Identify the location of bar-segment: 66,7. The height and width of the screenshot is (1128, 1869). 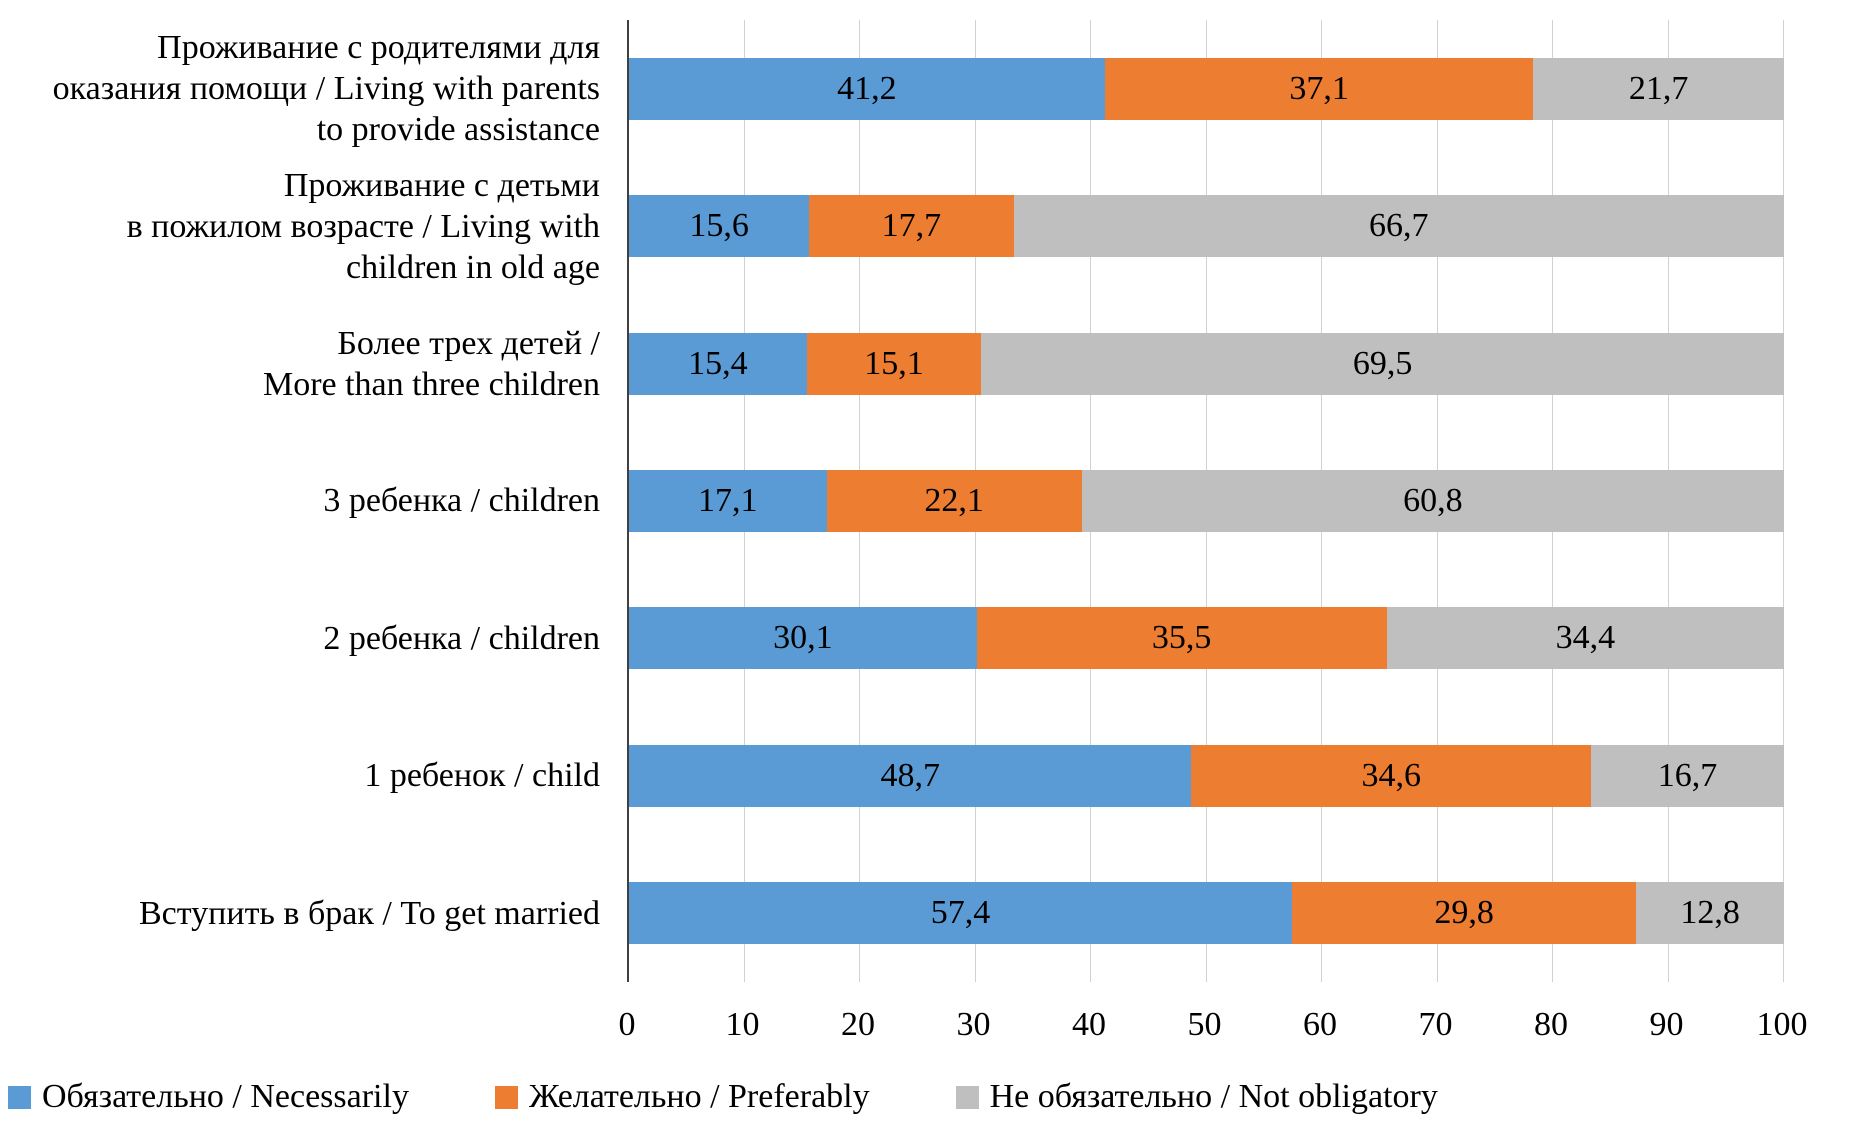
(1398, 226).